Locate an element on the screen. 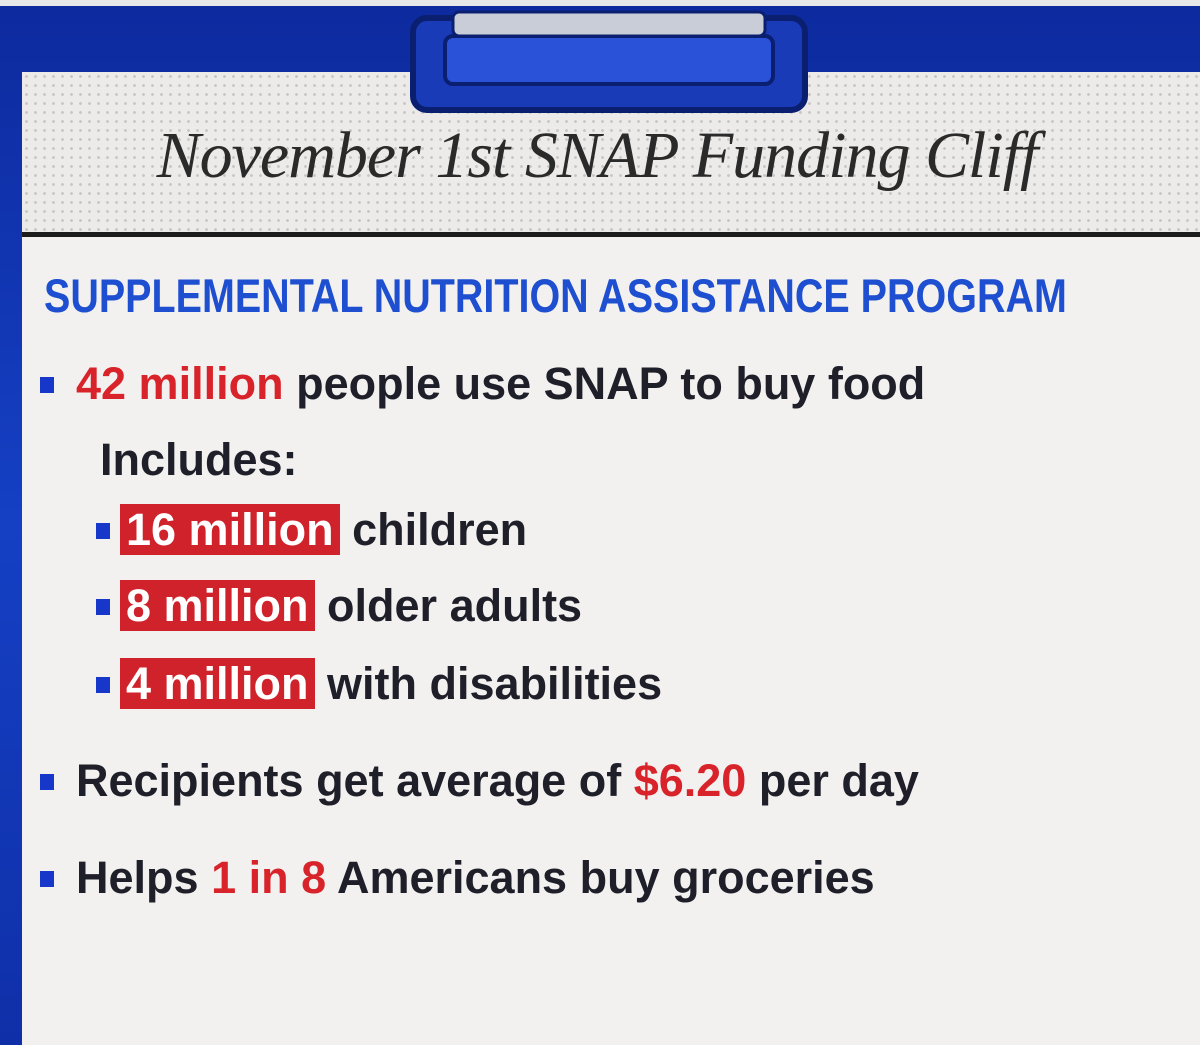 Image resolution: width=1200 pixels, height=1045 pixels. bullet-text: Recipients get average of is located at coordinates (349, 780).